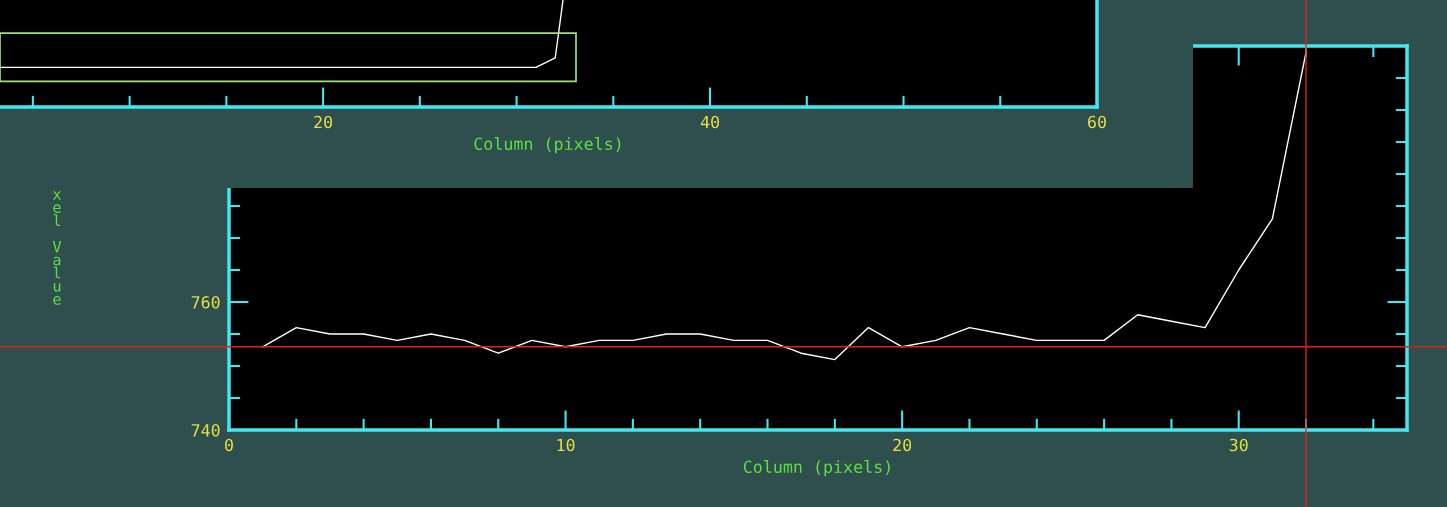  What do you see at coordinates (57, 248) in the screenshot?
I see `y-axis-title: xel Value` at bounding box center [57, 248].